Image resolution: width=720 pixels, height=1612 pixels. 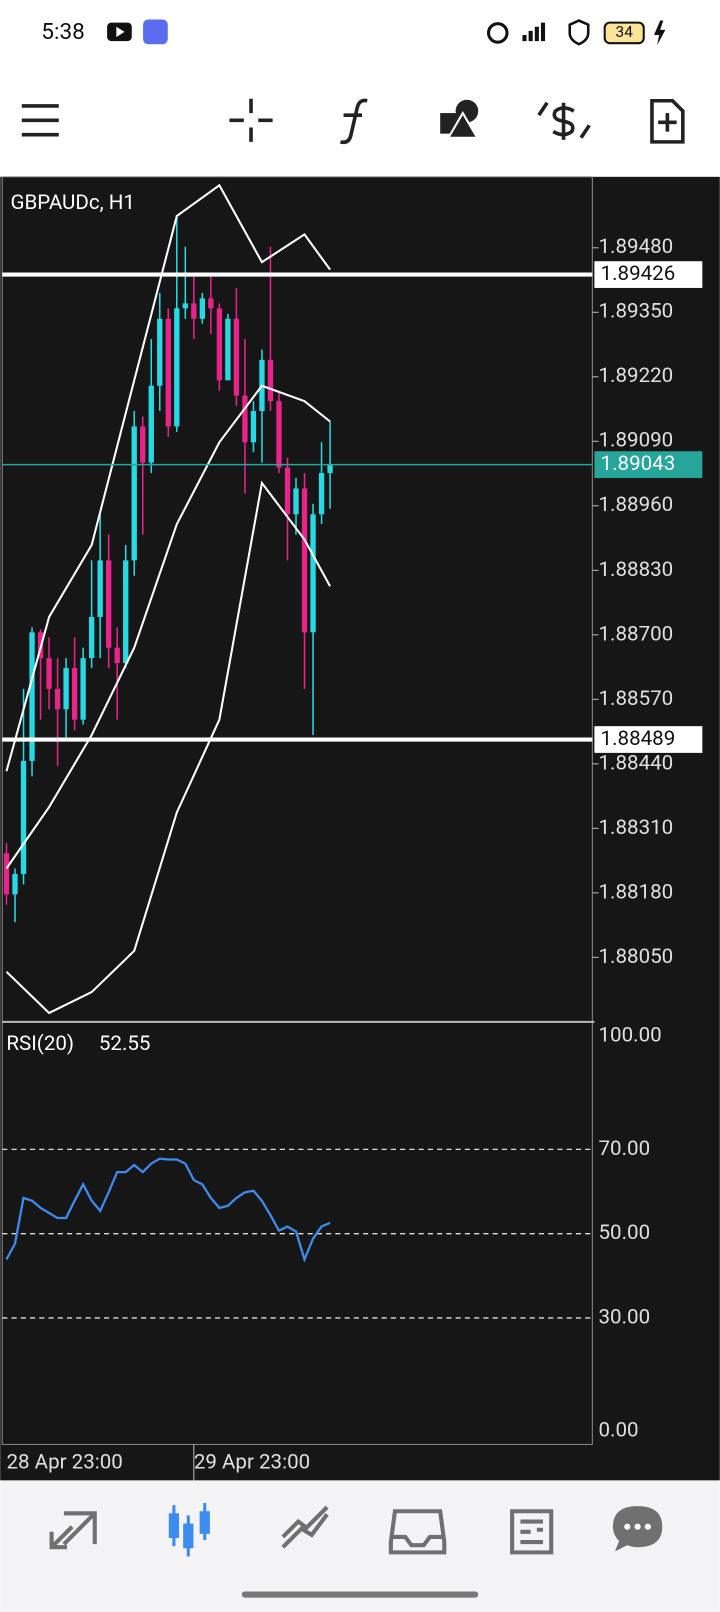 I want to click on nav-trade, so click(x=305, y=1527).